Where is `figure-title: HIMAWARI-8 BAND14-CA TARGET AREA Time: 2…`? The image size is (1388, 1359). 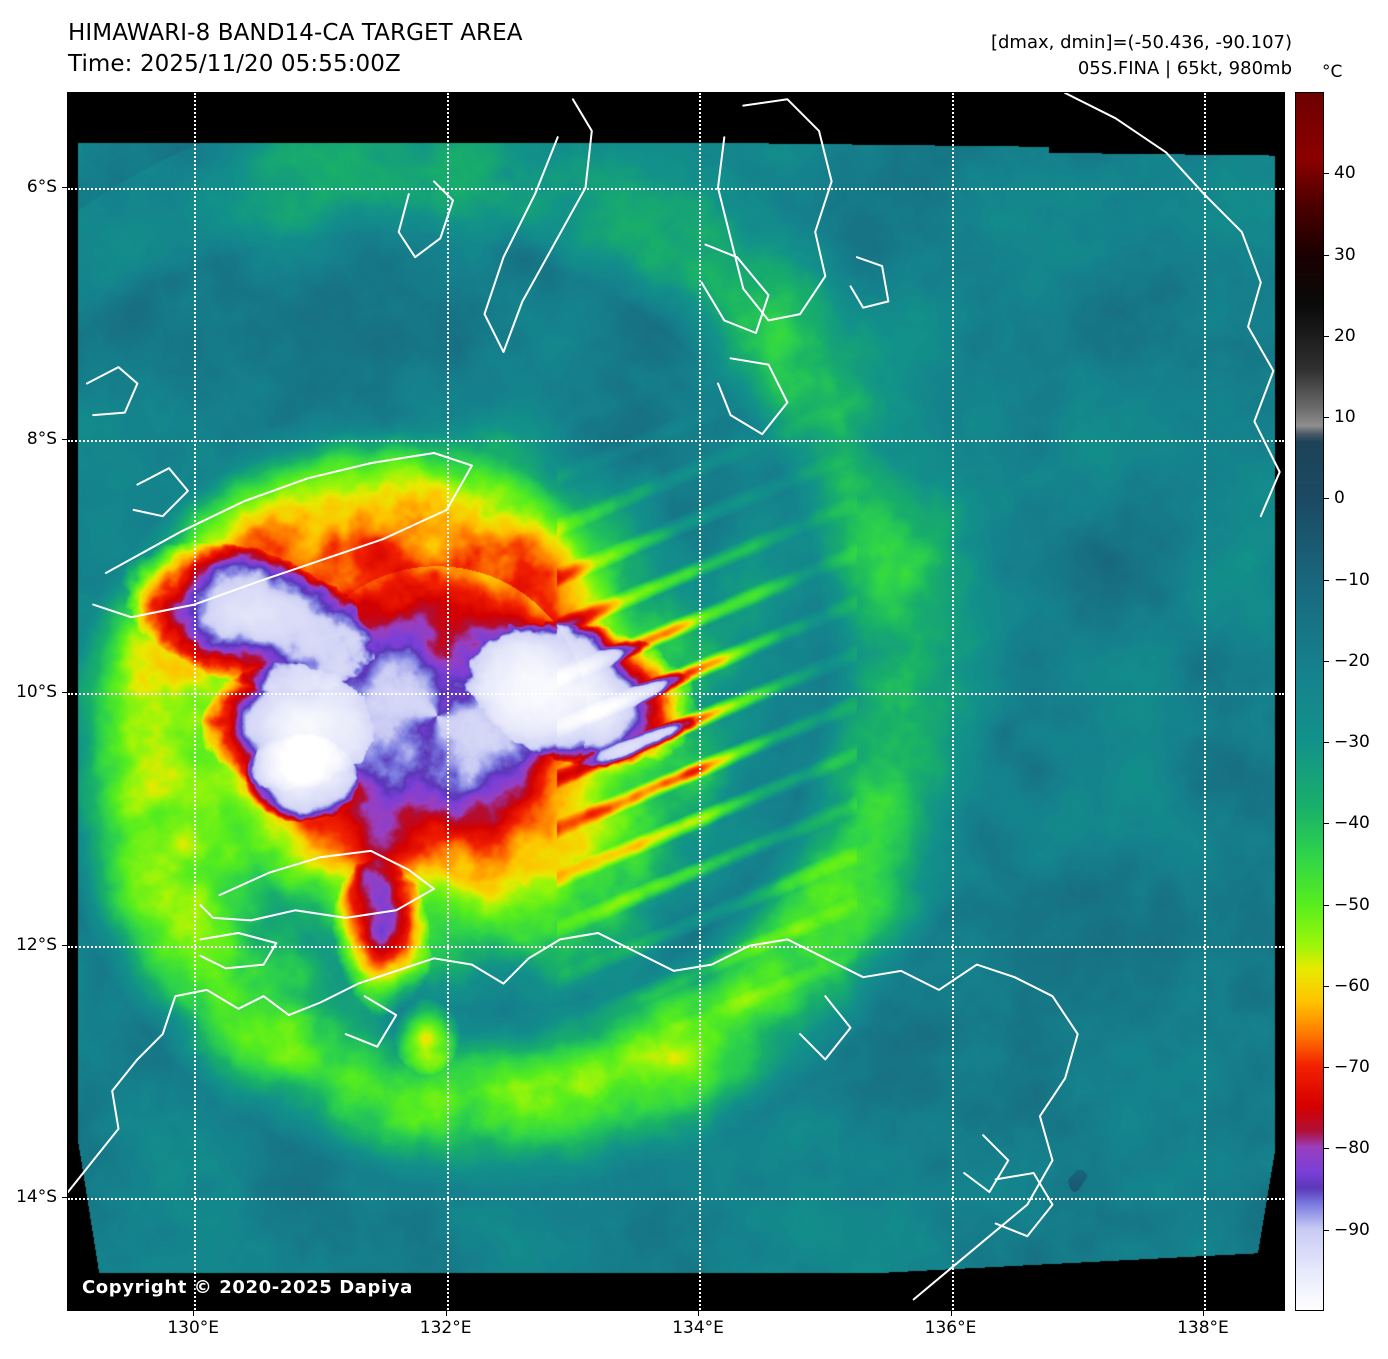 figure-title: HIMAWARI-8 BAND14-CA TARGET AREA Time: 2… is located at coordinates (295, 49).